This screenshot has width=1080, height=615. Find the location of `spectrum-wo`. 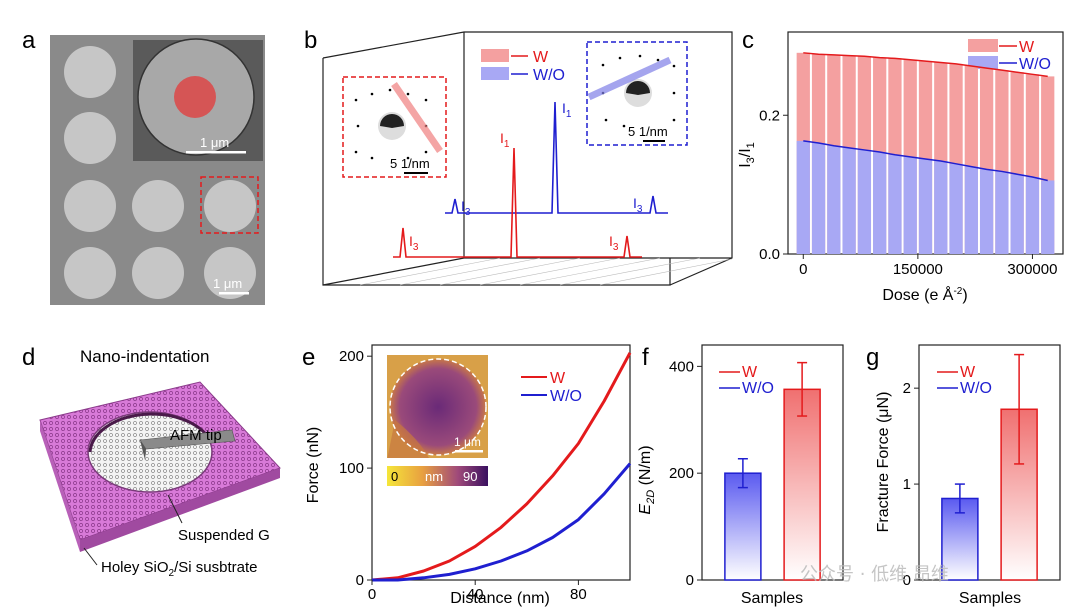

spectrum-wo is located at coordinates (556, 157).